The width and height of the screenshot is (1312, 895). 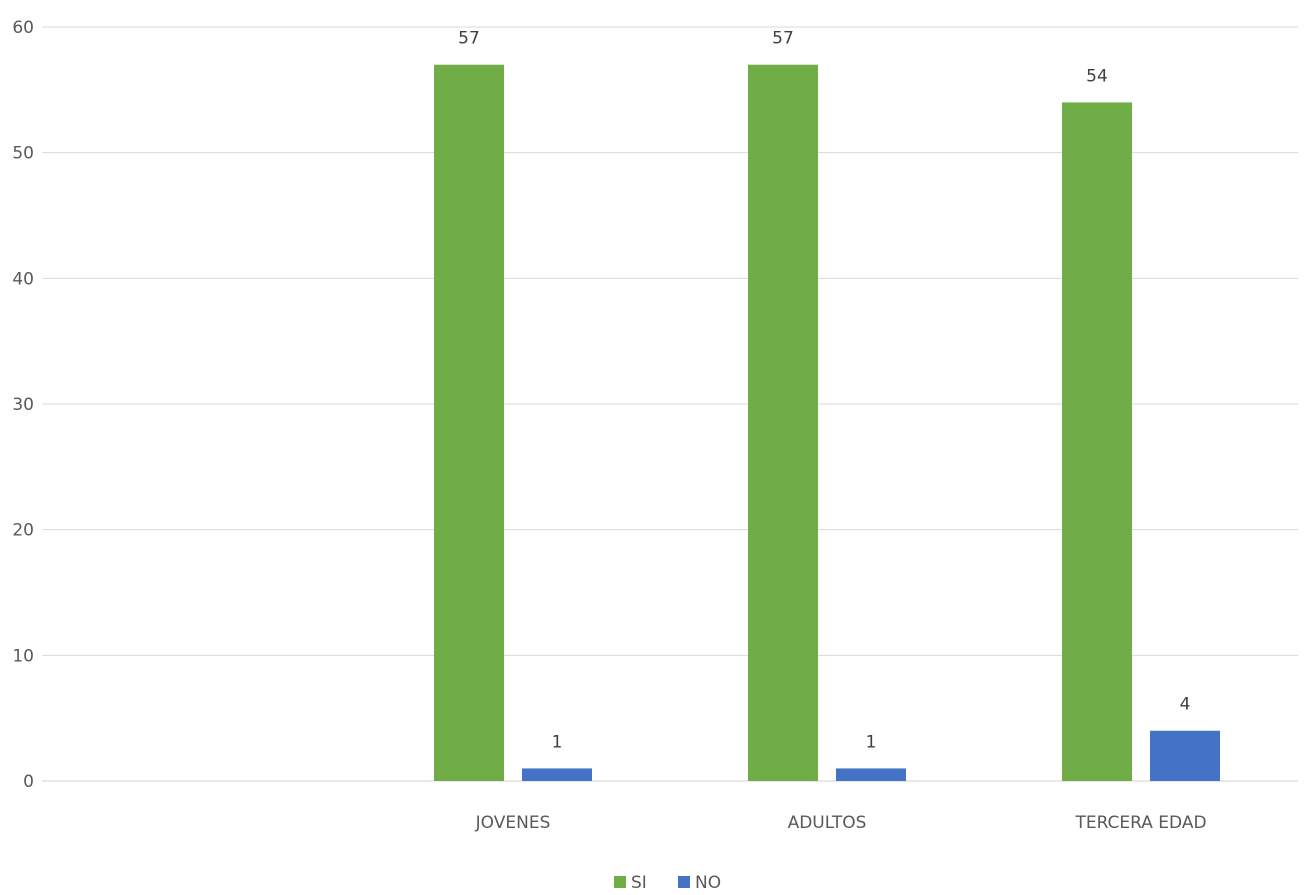 What do you see at coordinates (1185, 705) in the screenshot?
I see `data-label: 4` at bounding box center [1185, 705].